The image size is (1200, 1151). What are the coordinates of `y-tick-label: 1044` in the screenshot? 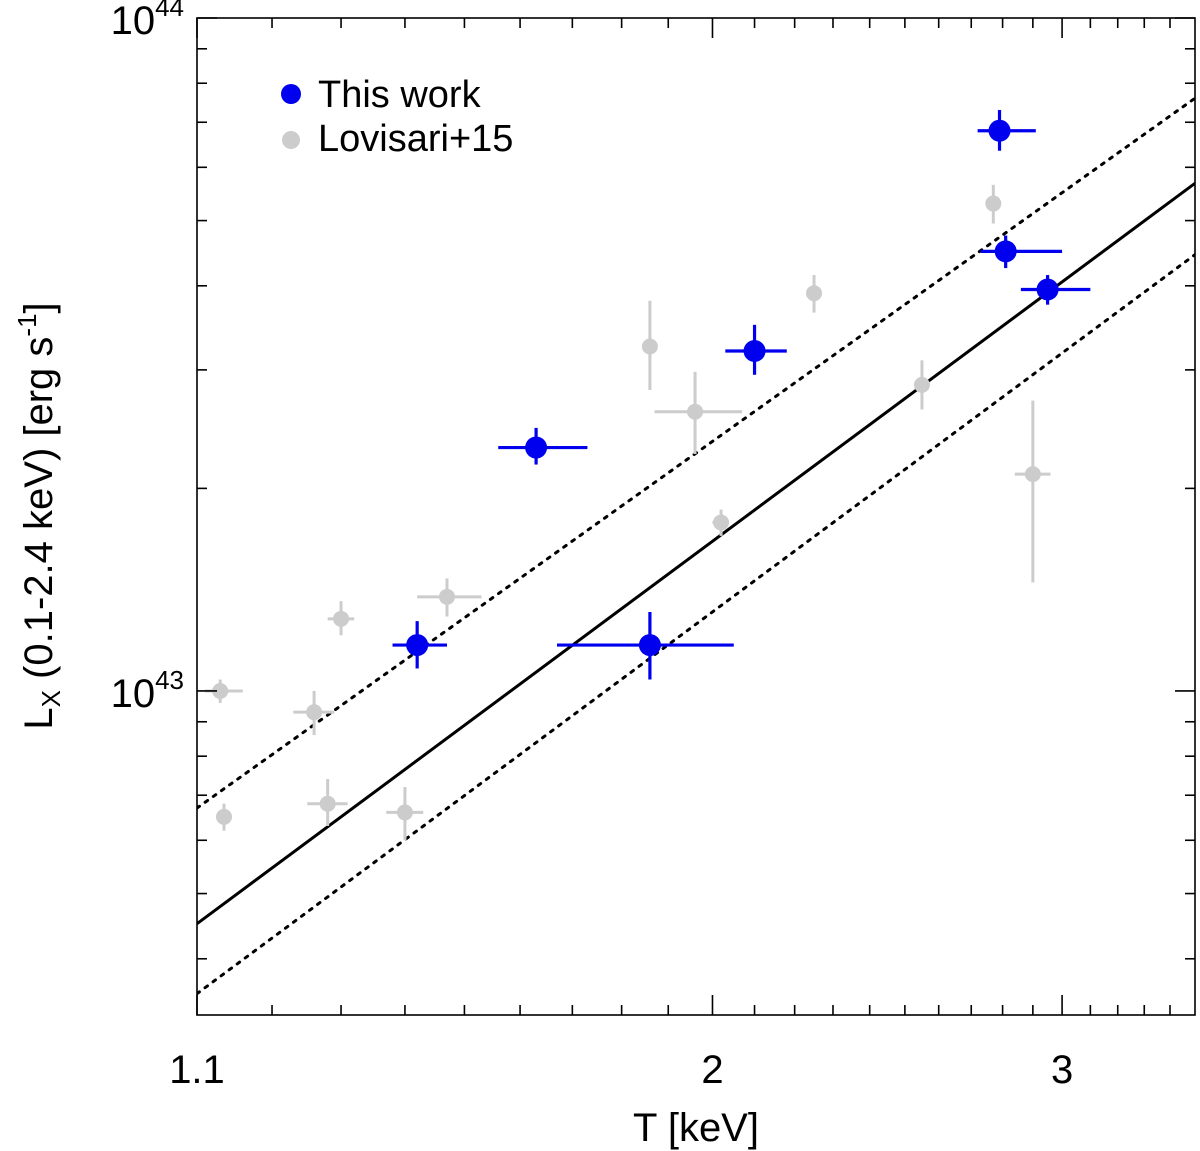 It's located at (147, 21).